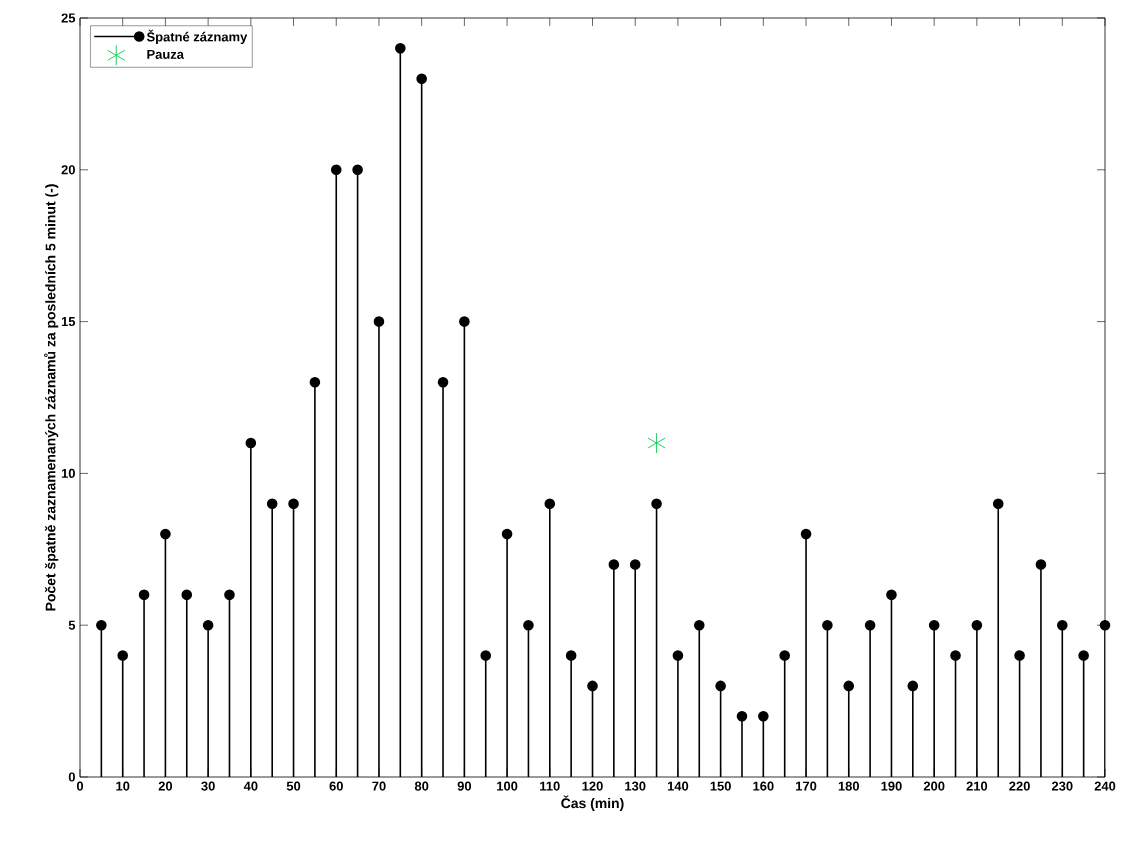 This screenshot has height=841, width=1129. Describe the element at coordinates (166, 54) in the screenshot. I see `legend-label: Pauza` at that location.